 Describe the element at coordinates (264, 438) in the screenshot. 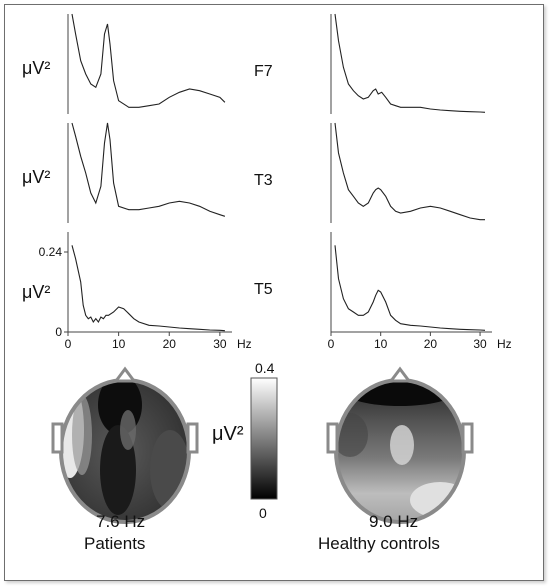

I see `colorbar` at that location.